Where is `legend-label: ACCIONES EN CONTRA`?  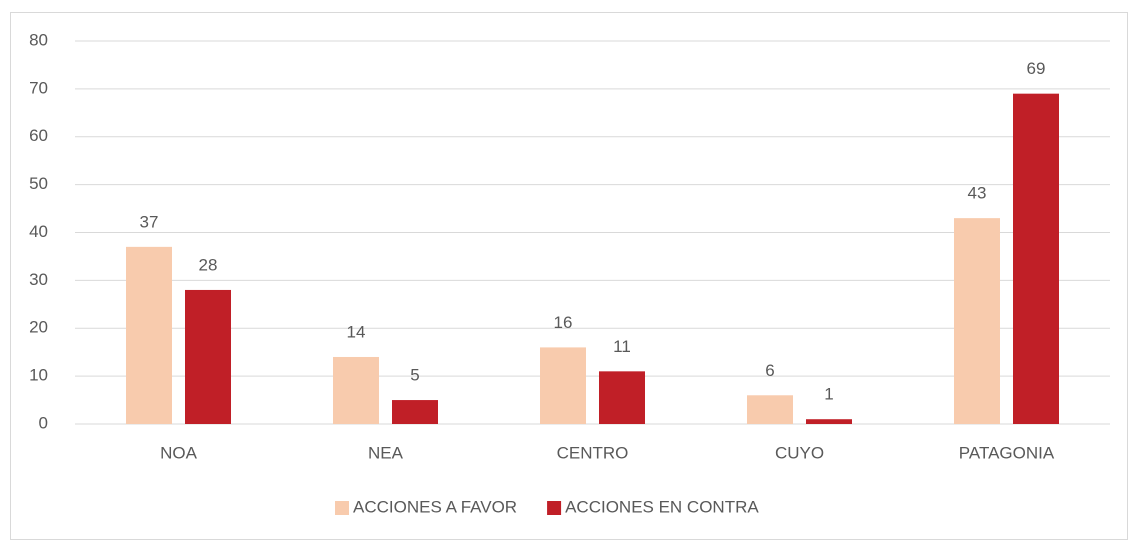
legend-label: ACCIONES EN CONTRA is located at coordinates (662, 506).